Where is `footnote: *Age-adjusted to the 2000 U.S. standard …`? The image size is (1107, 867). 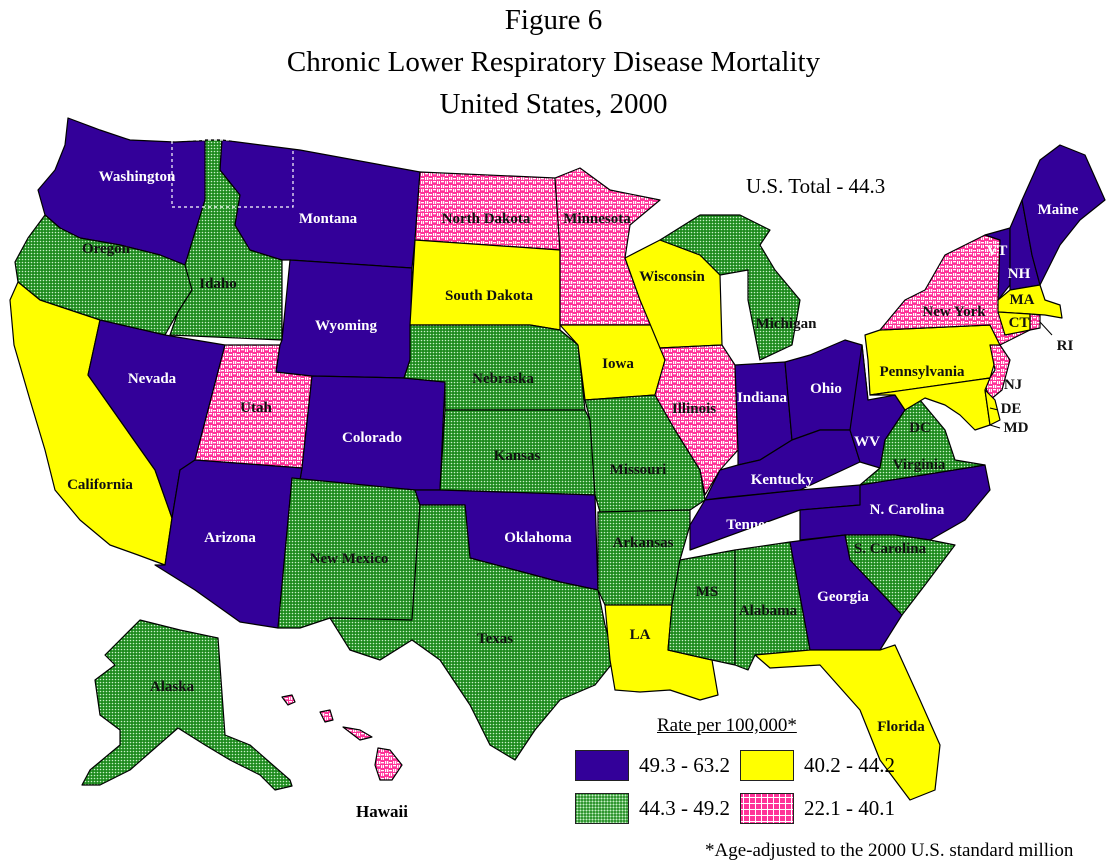 footnote: *Age-adjusted to the 2000 U.S. standard … is located at coordinates (889, 850).